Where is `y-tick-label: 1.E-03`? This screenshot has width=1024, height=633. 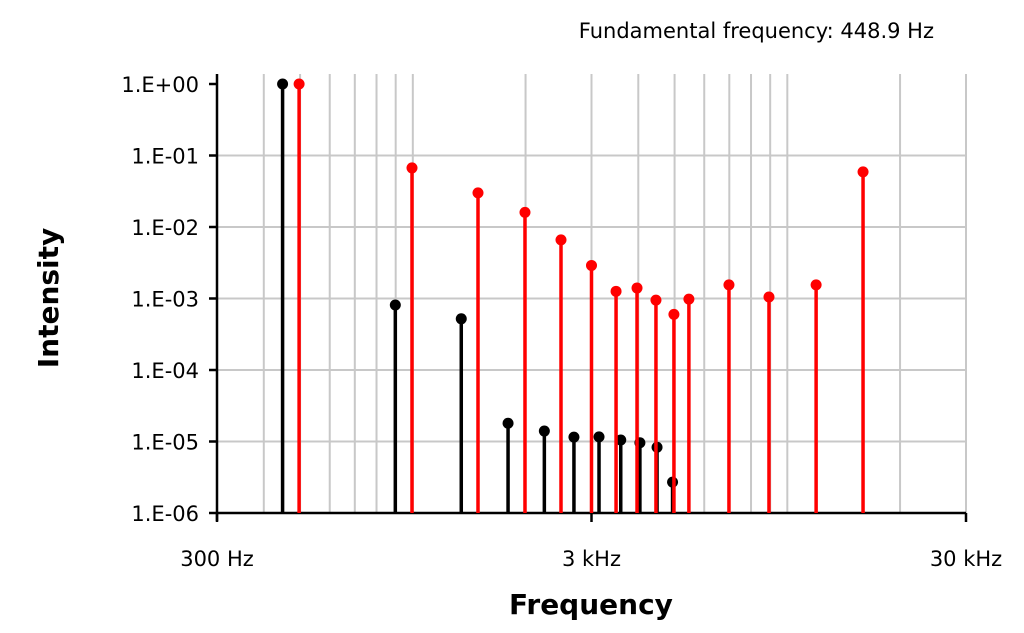 y-tick-label: 1.E-03 is located at coordinates (165, 300).